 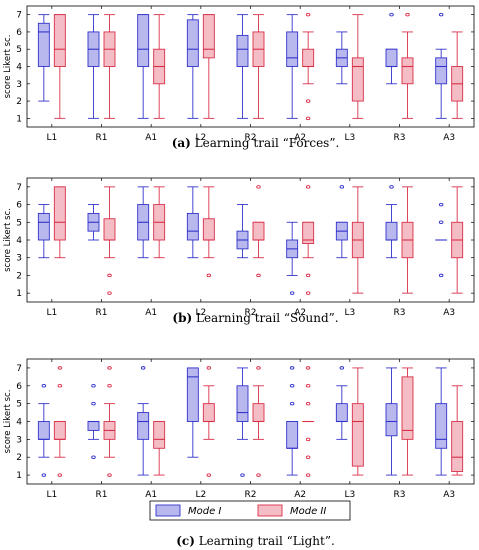 I want to click on x-tick-label: R2, so click(x=251, y=495).